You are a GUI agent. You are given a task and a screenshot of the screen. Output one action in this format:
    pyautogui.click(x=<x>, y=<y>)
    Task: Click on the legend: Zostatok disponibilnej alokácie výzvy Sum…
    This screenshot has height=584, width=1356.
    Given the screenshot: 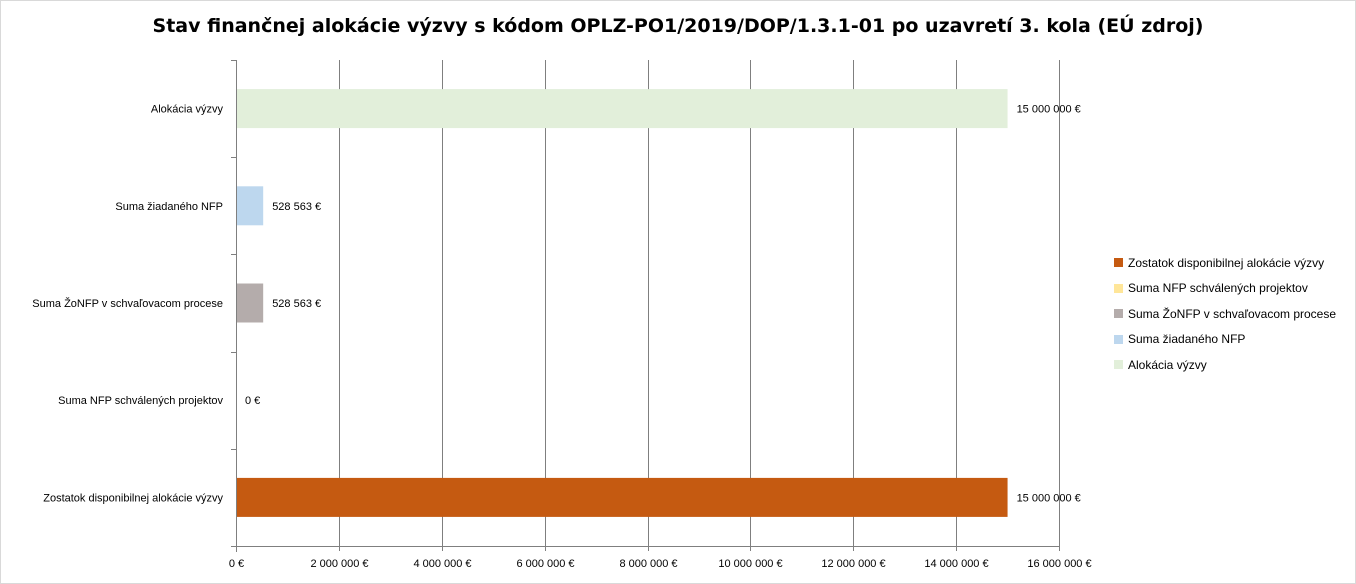 What is the action you would take?
    pyautogui.click(x=1225, y=314)
    